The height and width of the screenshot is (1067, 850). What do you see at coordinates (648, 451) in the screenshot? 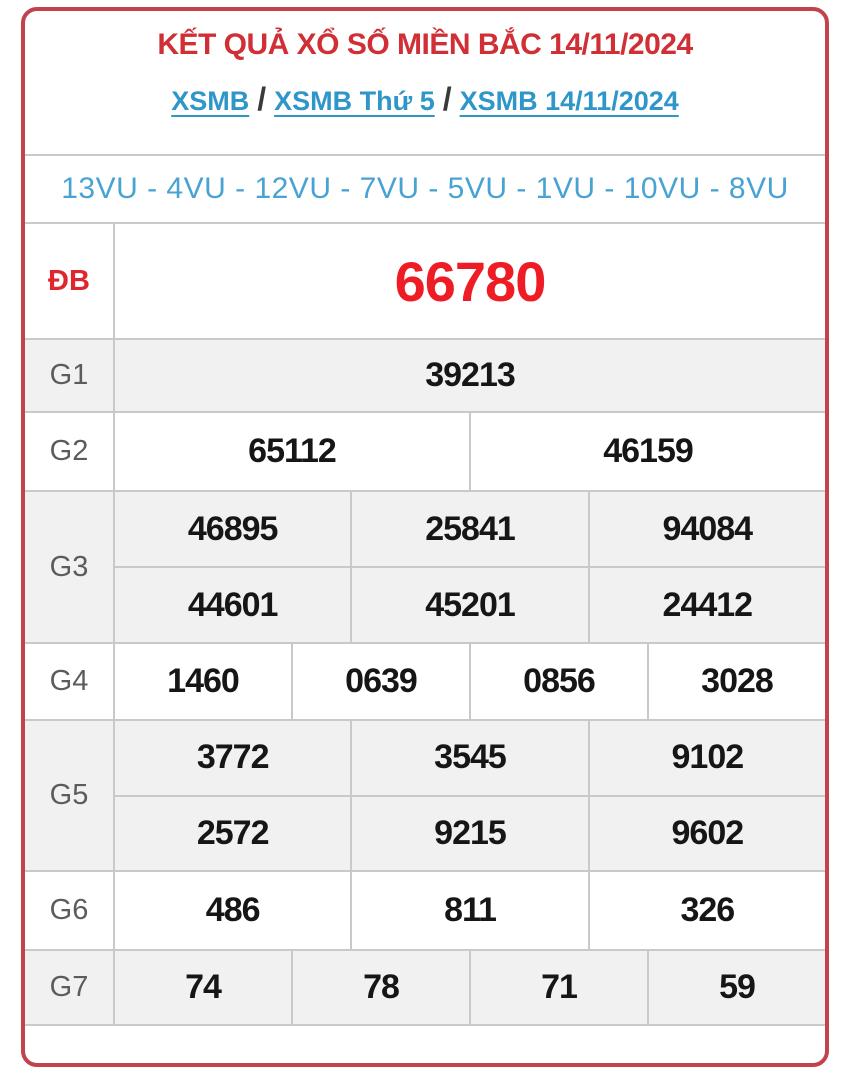
I see `prize-cell-g2-2: 46159` at bounding box center [648, 451].